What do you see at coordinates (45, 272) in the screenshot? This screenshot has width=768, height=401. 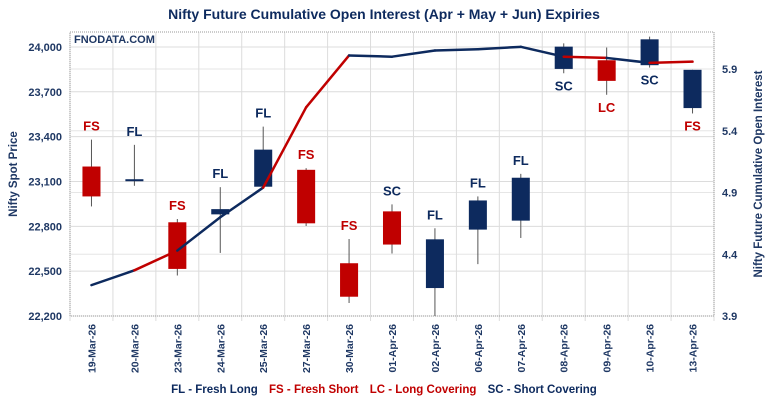 I see `y-tick-left: 22,500` at bounding box center [45, 272].